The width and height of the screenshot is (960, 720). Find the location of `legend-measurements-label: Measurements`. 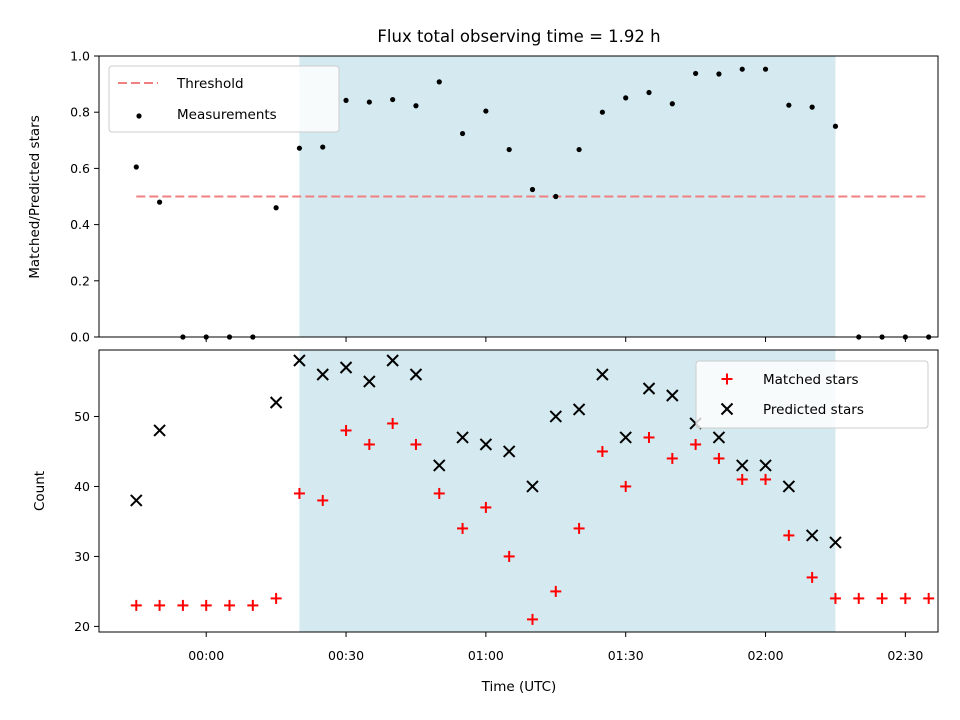

legend-measurements-label: Measurements is located at coordinates (227, 115).